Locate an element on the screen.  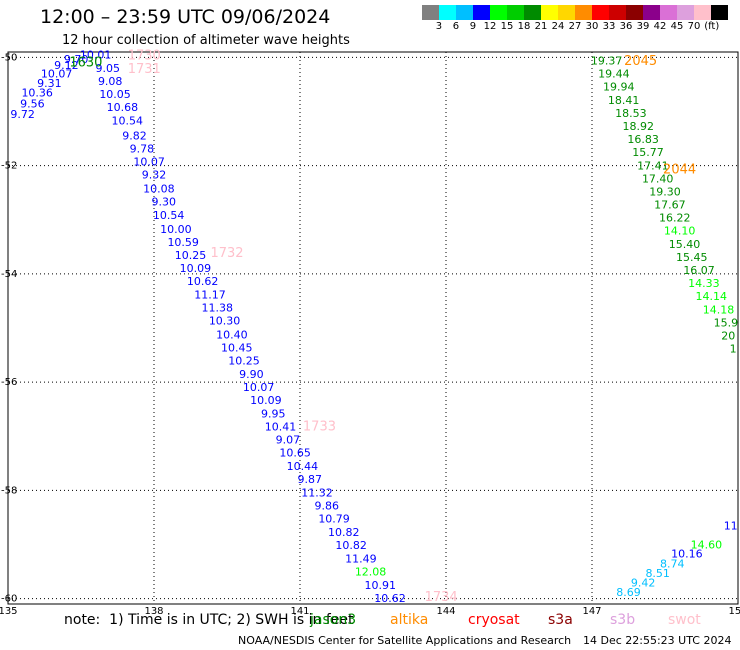
wave-height-value: 14.18 is located at coordinates (719, 310).